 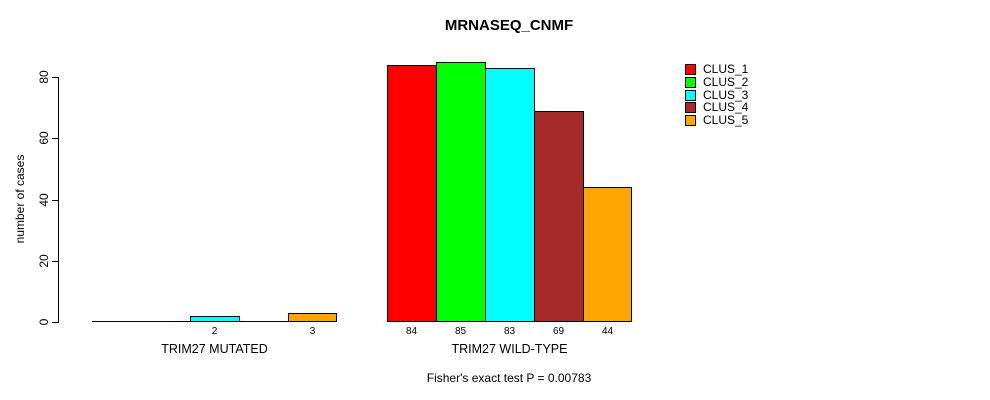 I want to click on stat-annotation: Fisher's exact test P = 0.00783, so click(x=509, y=378).